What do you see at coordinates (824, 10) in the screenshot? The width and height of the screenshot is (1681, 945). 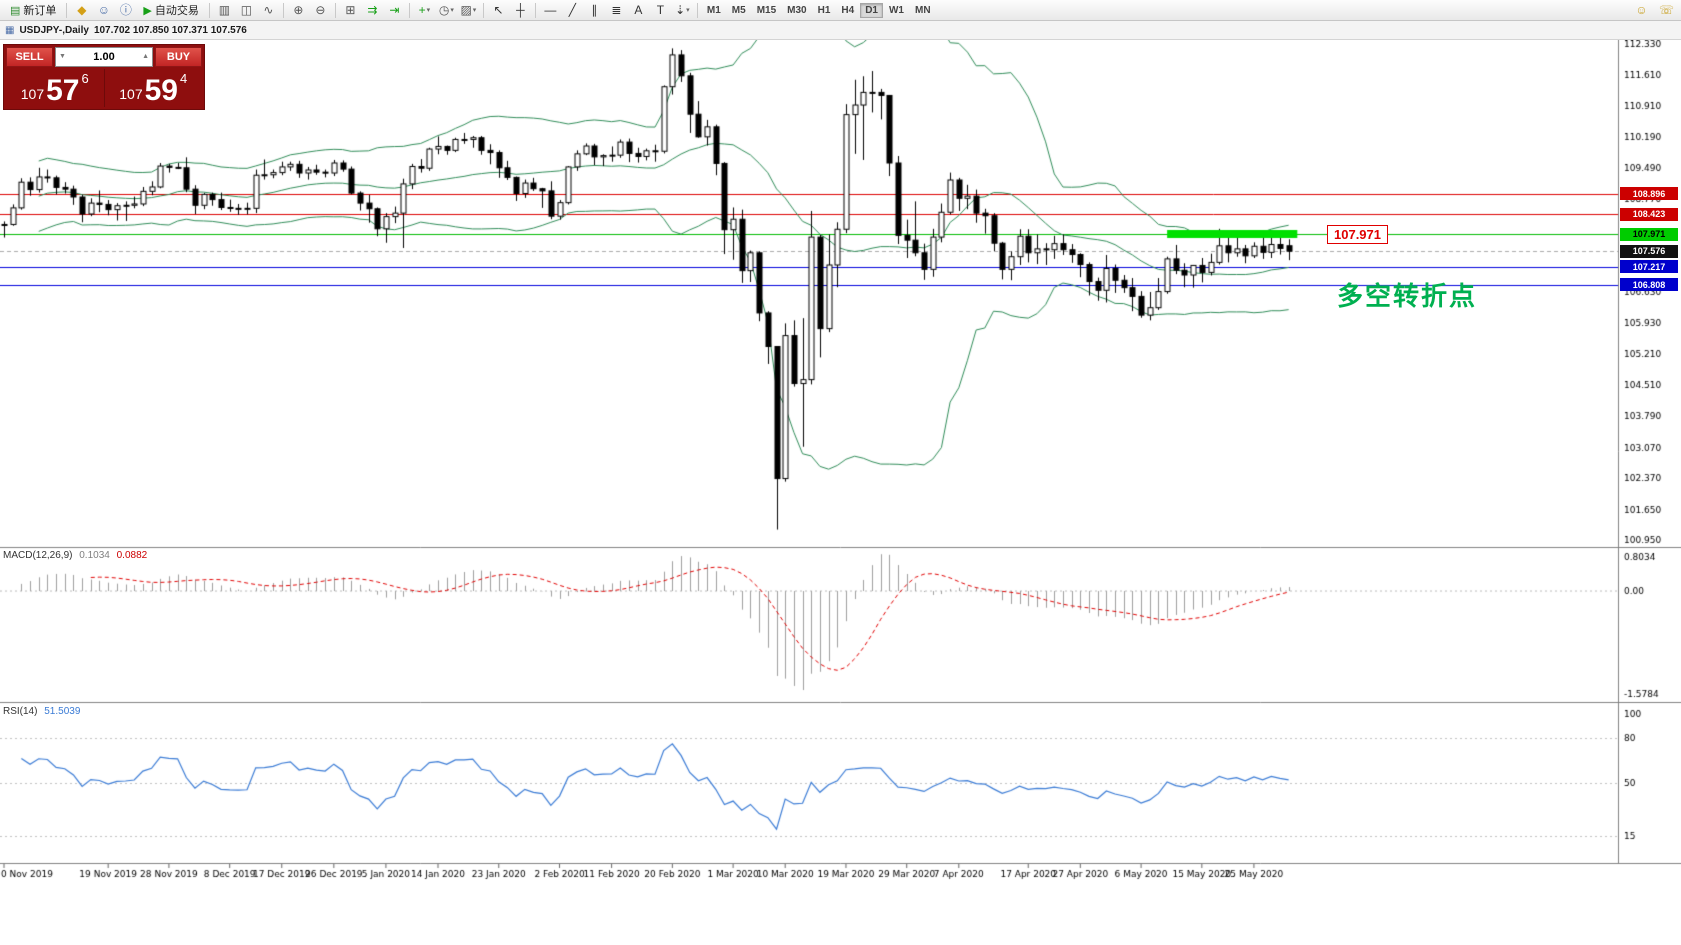 I see `timeframe-h1: H1` at bounding box center [824, 10].